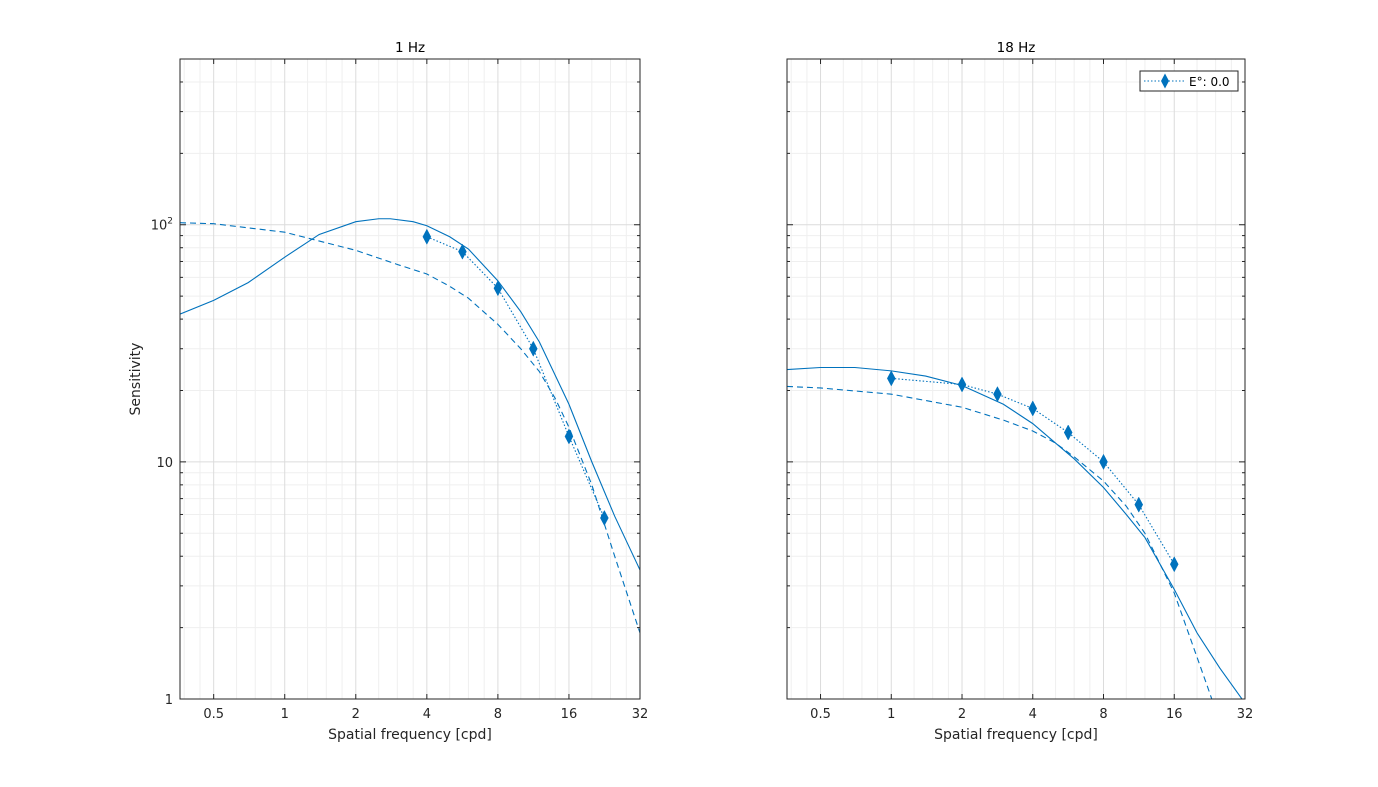  What do you see at coordinates (1016, 48) in the screenshot?
I see `chart-title-right: 18 Hz` at bounding box center [1016, 48].